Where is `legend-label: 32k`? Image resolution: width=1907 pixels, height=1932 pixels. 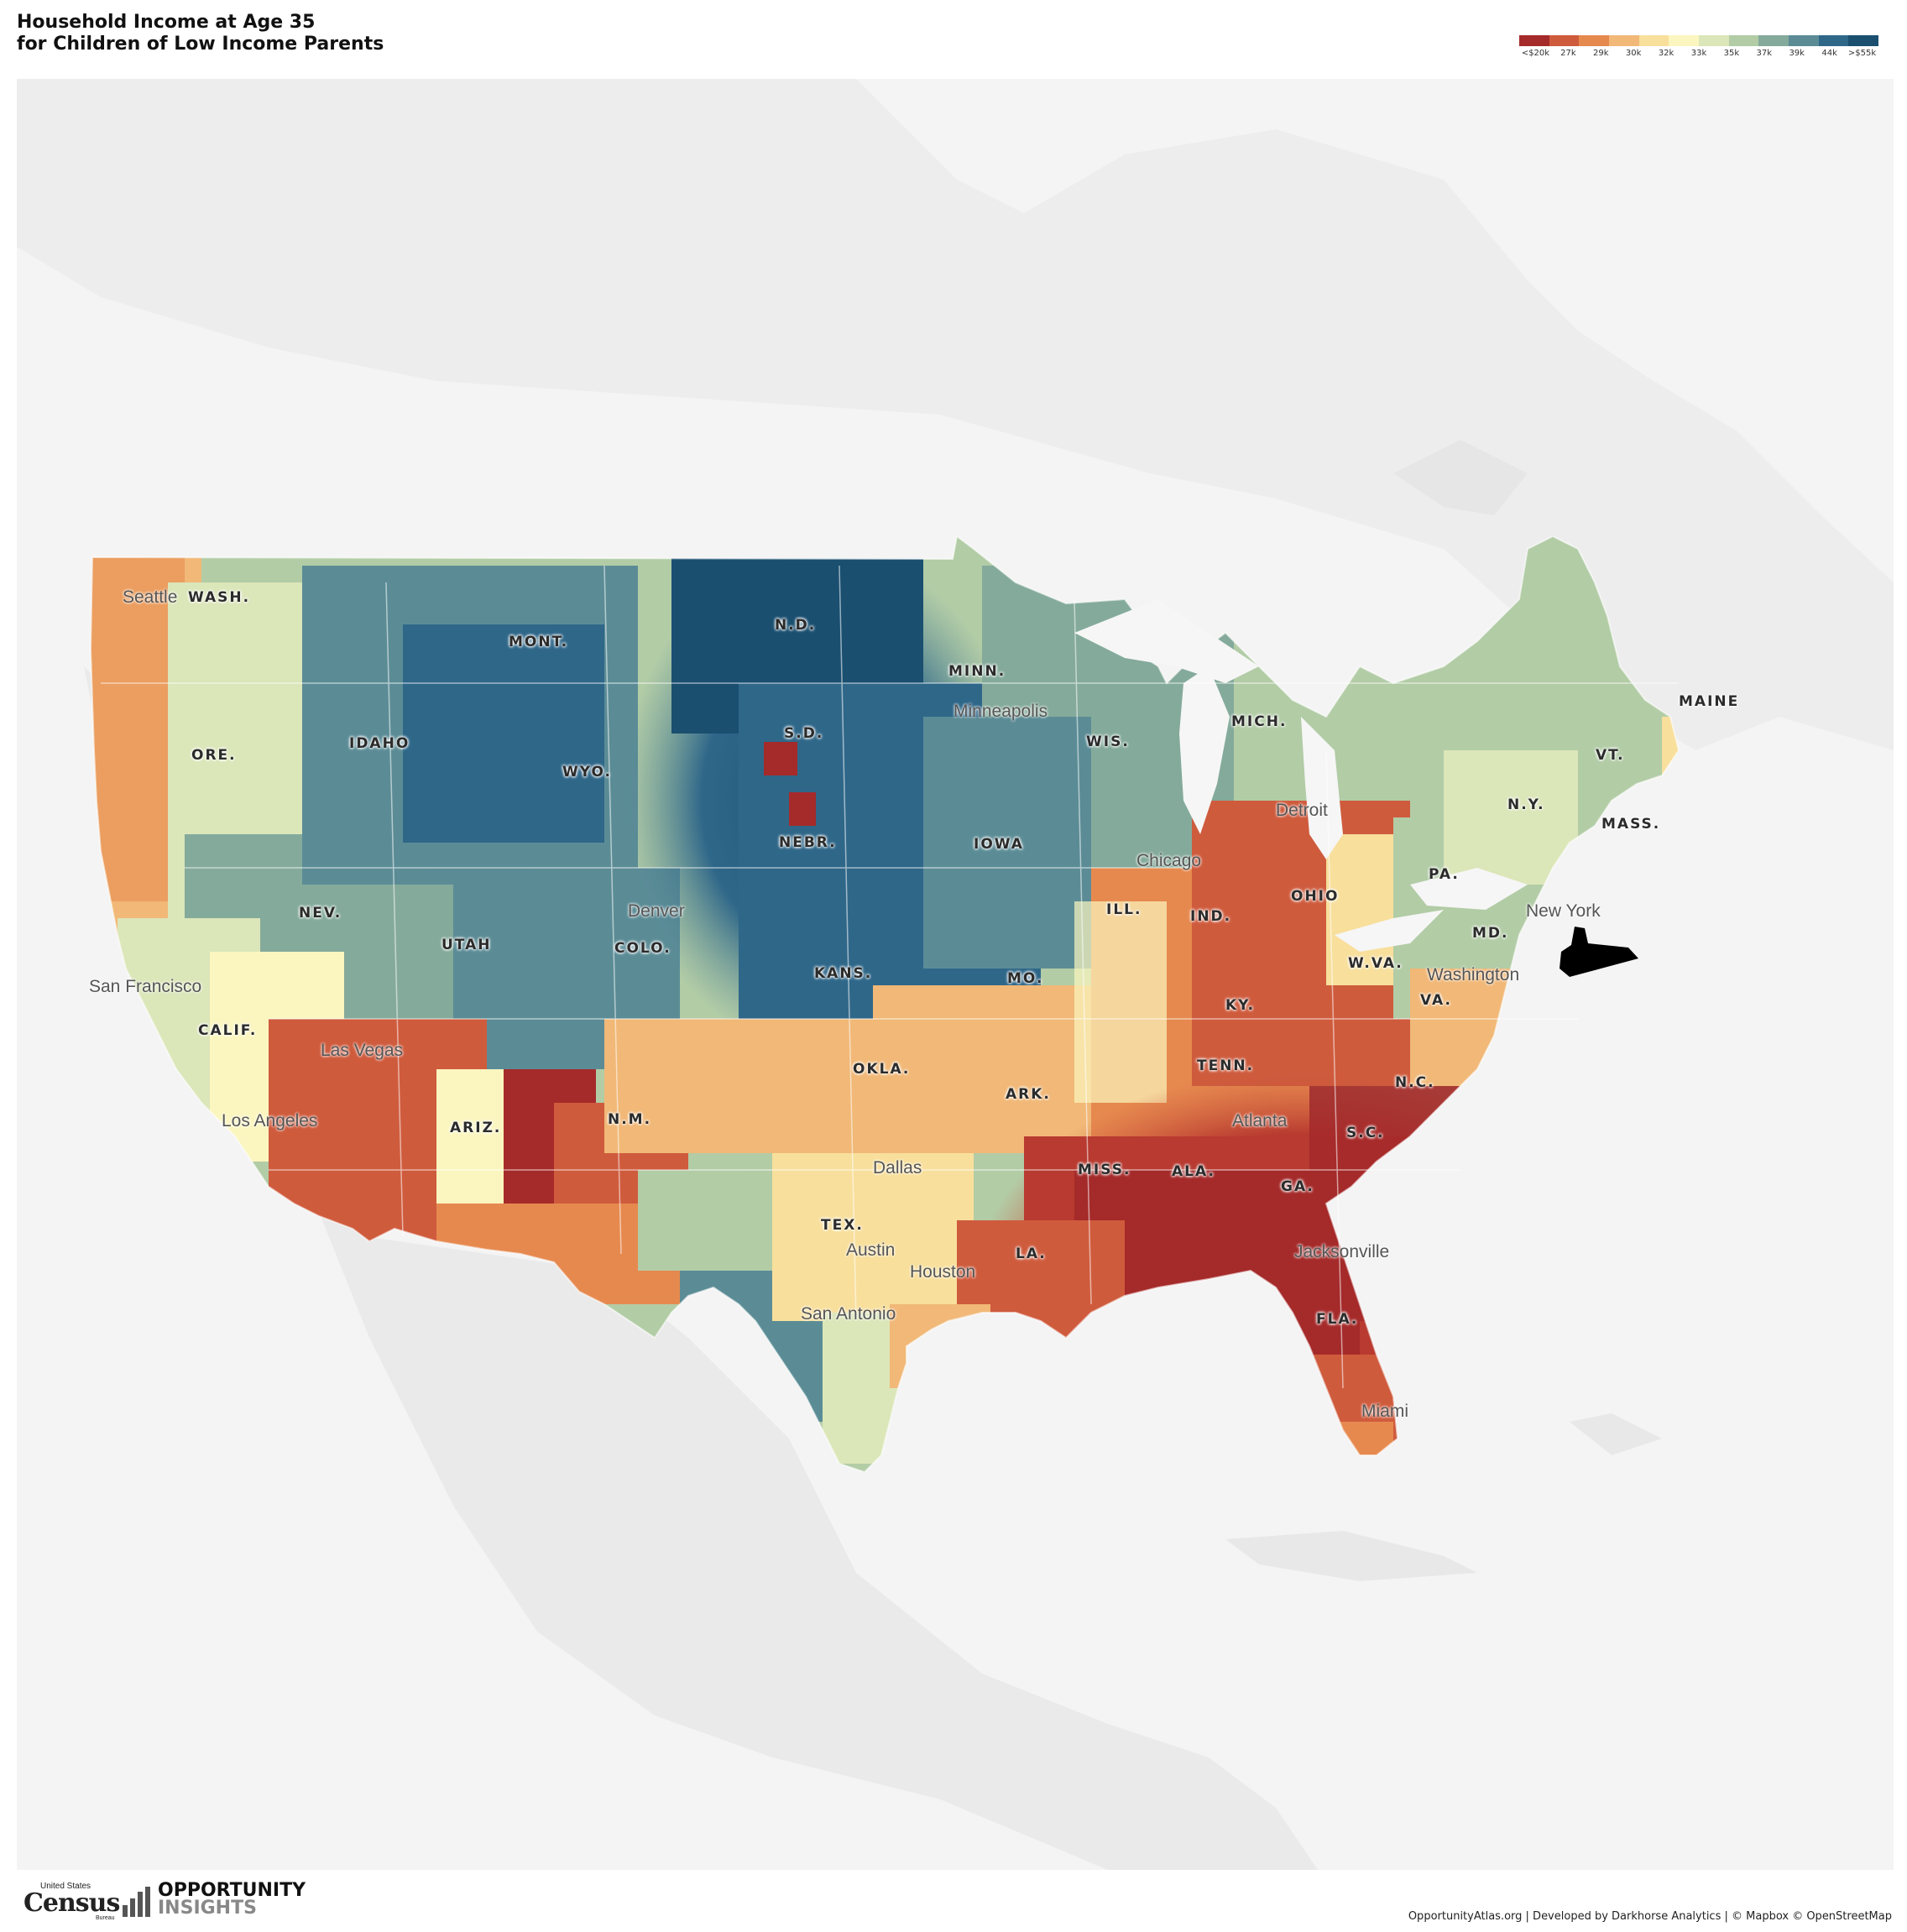
legend-label: 32k is located at coordinates (1666, 53).